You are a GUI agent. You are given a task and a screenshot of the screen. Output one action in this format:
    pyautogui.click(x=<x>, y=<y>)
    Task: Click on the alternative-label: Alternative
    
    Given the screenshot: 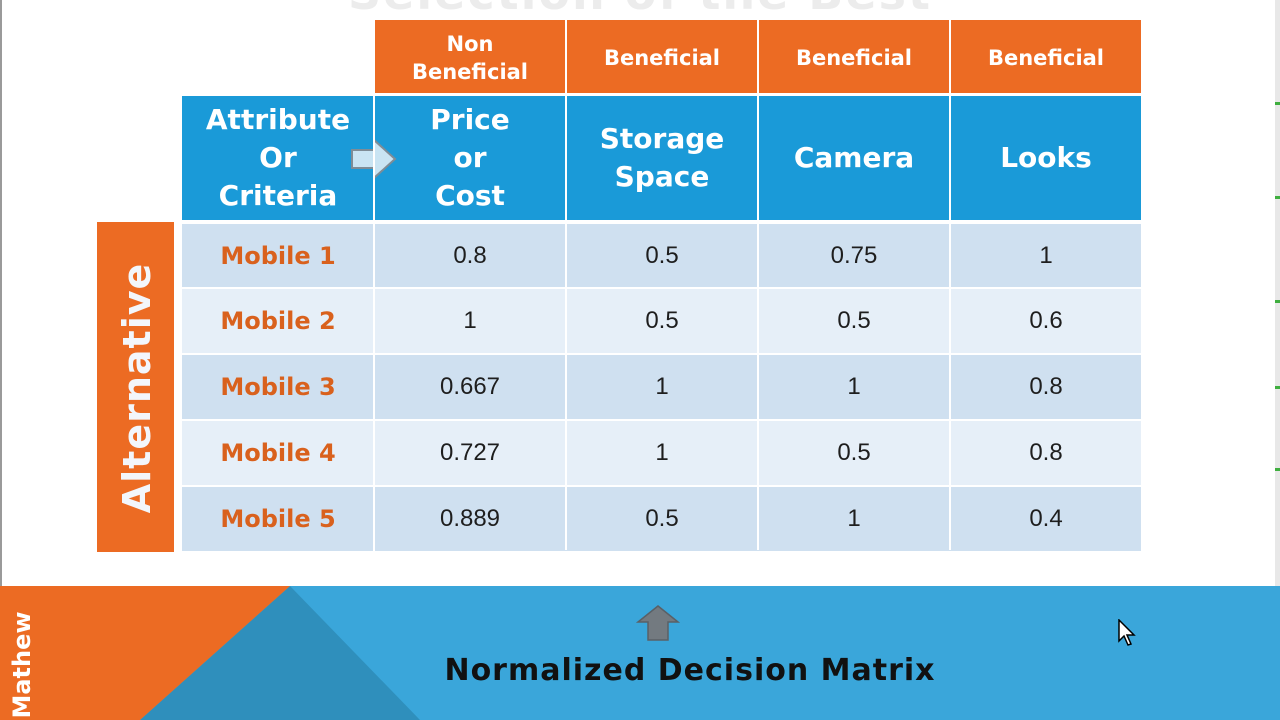 What is the action you would take?
    pyautogui.click(x=137, y=388)
    